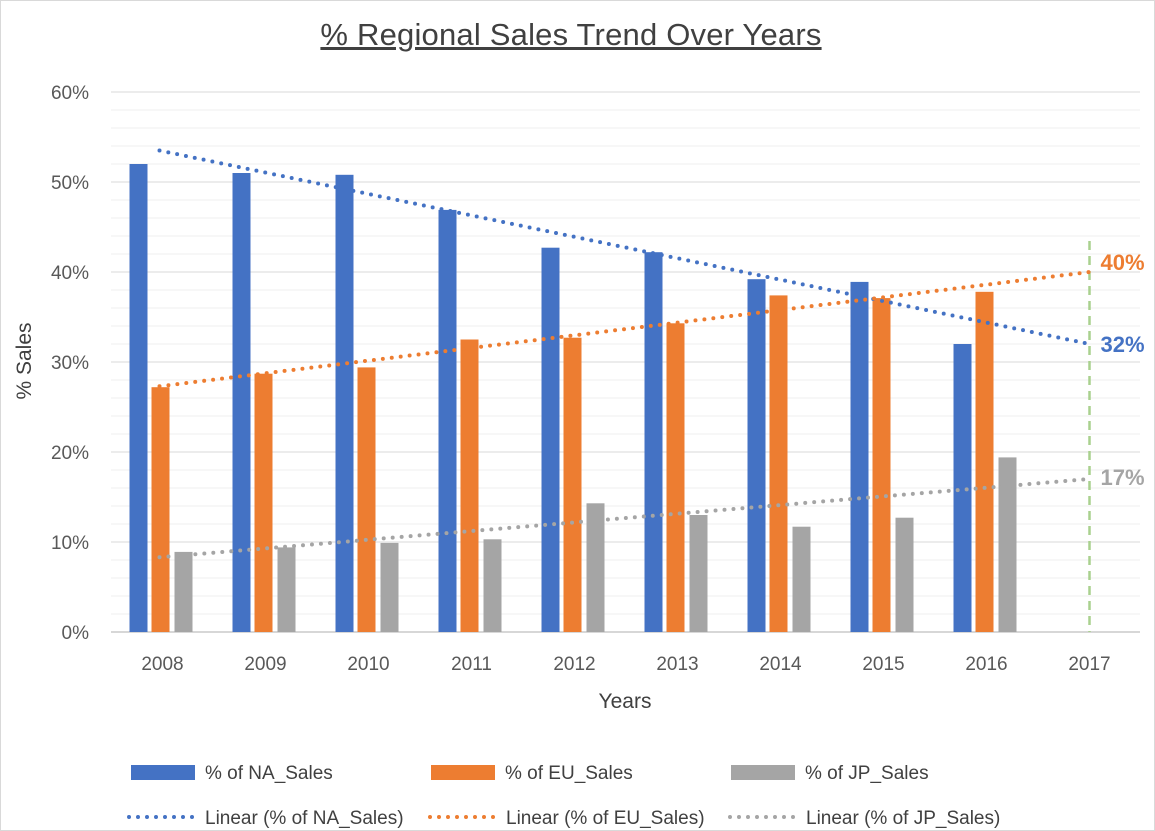  Describe the element at coordinates (70, 93) in the screenshot. I see `y-tick-label: 60%` at that location.